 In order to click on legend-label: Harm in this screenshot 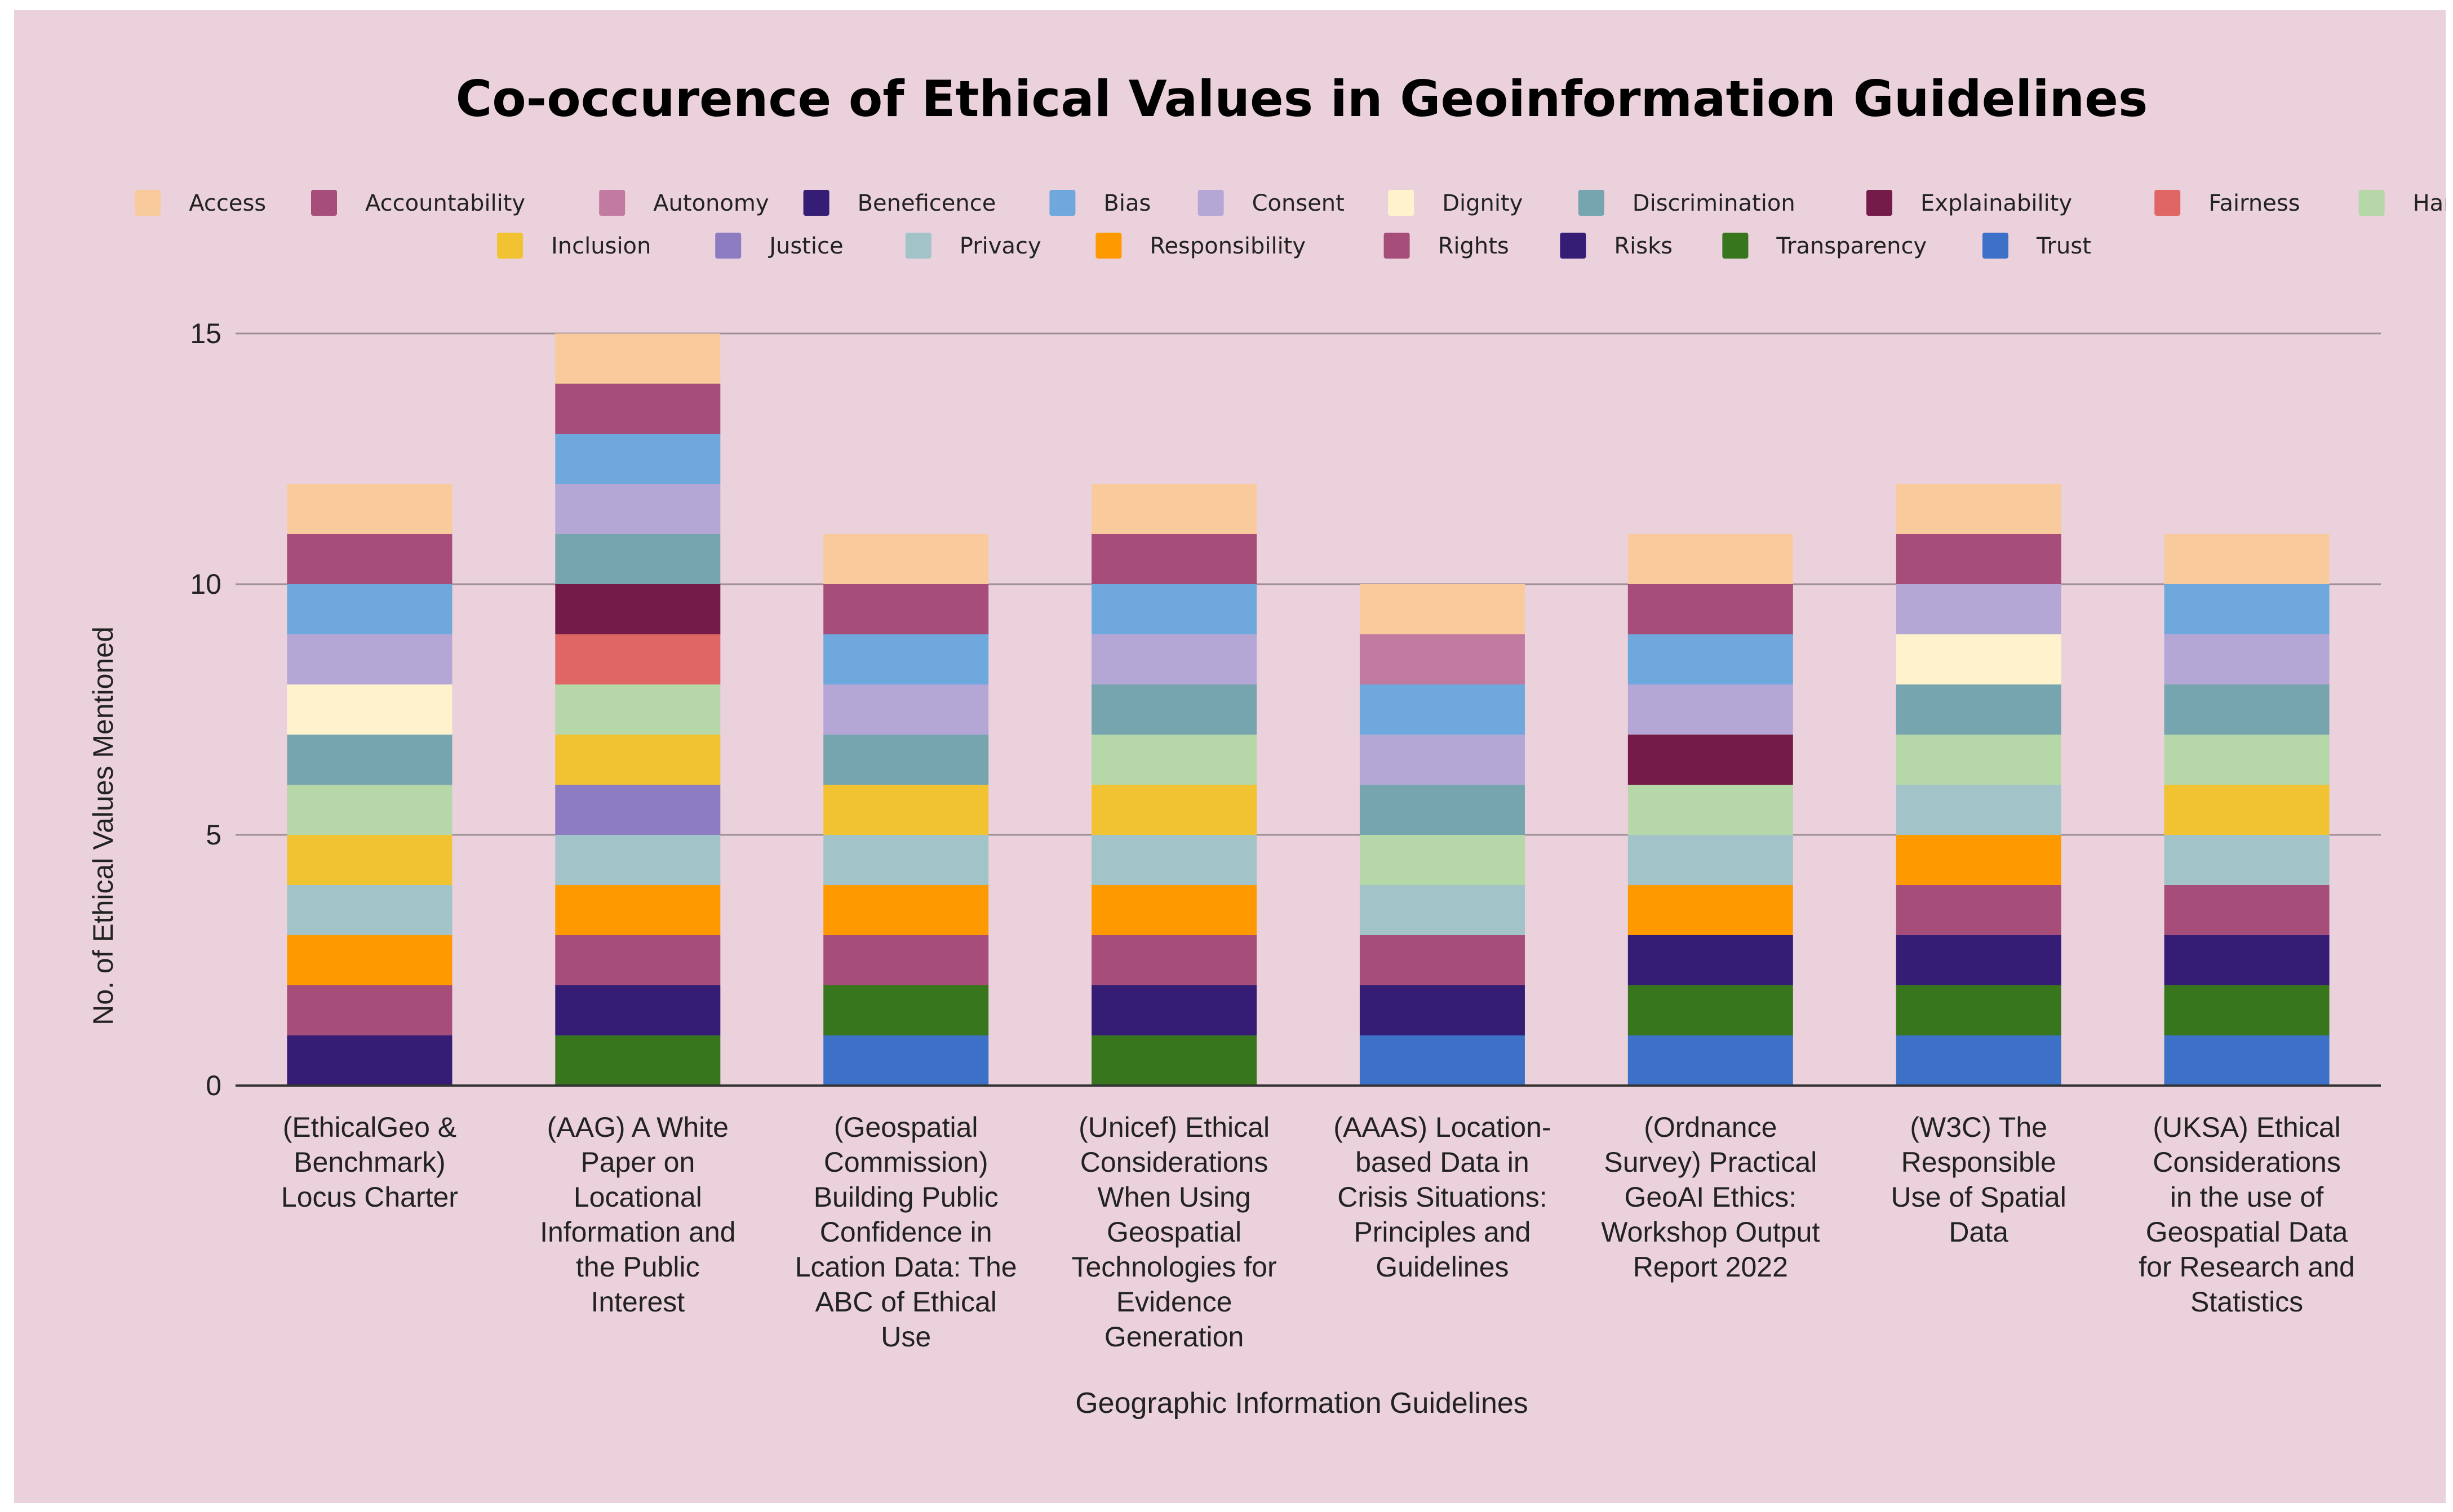, I will do `click(2429, 203)`.